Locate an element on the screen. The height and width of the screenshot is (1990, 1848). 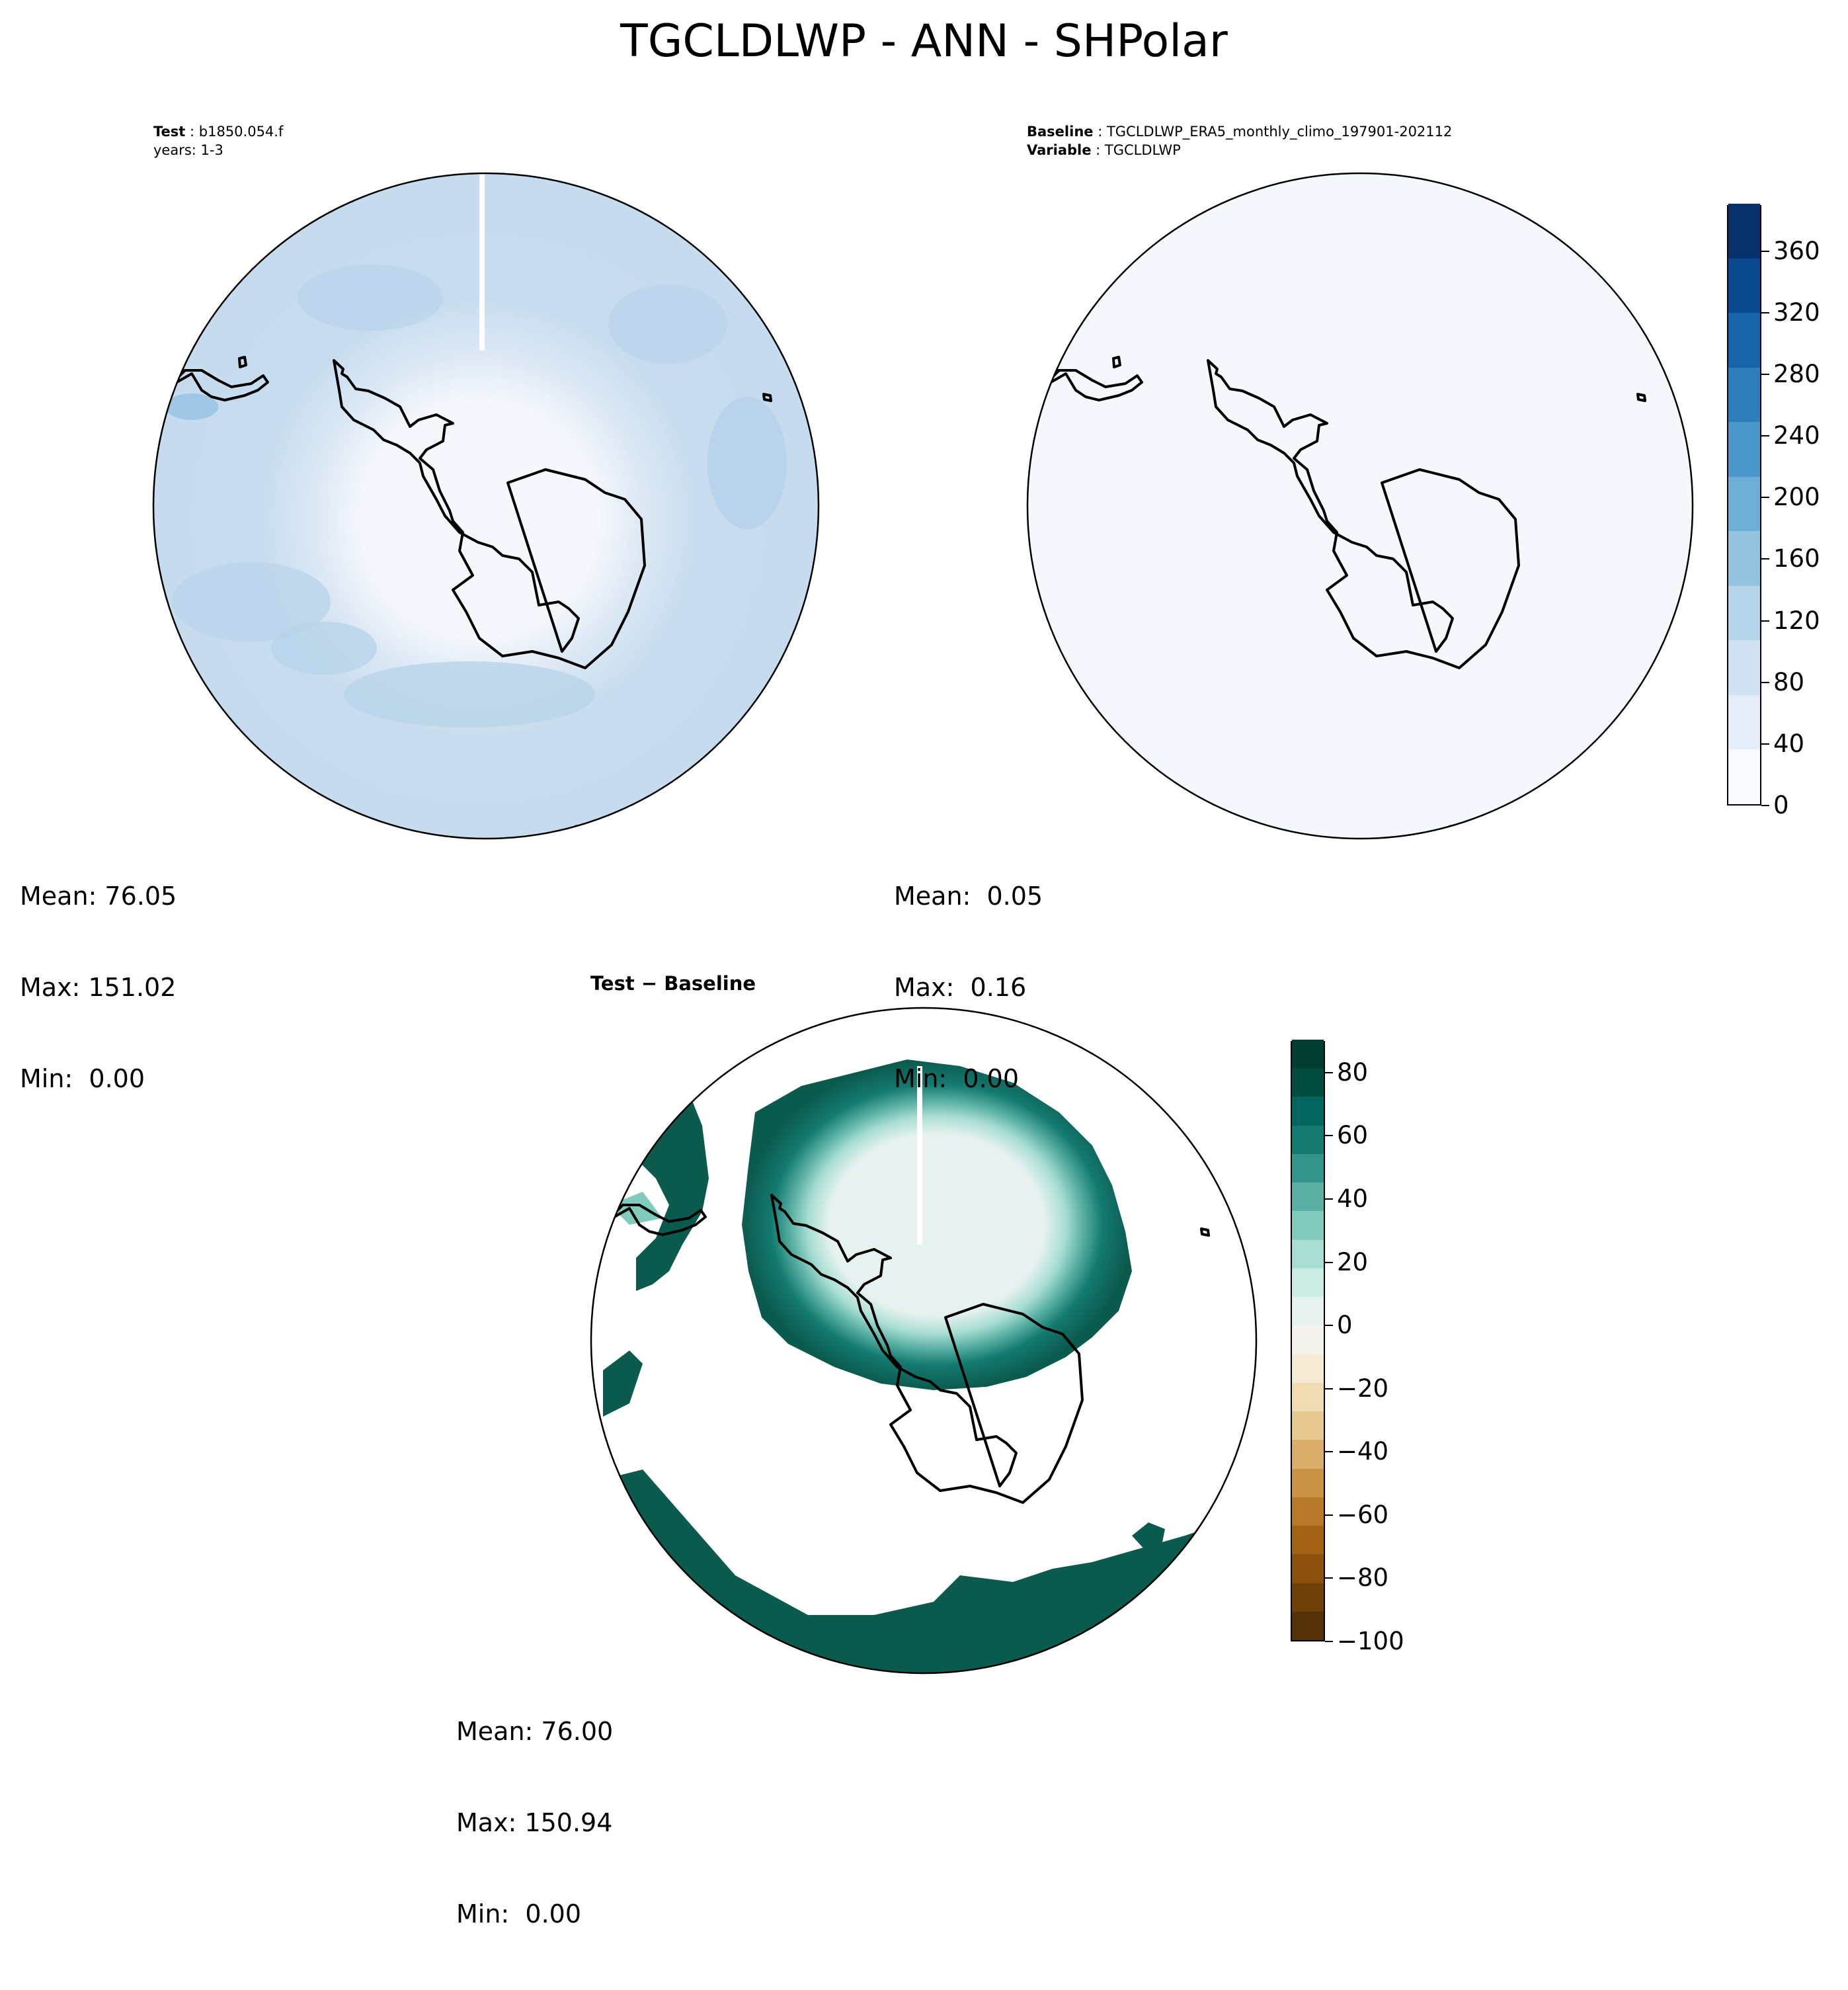
diff-colorbar is located at coordinates (1308, 1340).